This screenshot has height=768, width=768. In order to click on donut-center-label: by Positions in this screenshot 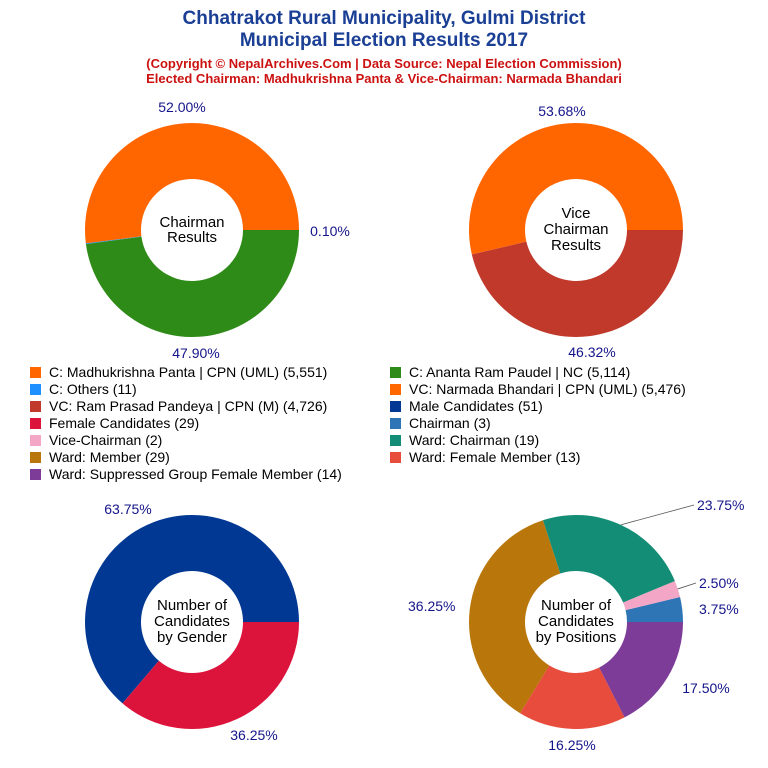, I will do `click(576, 637)`.